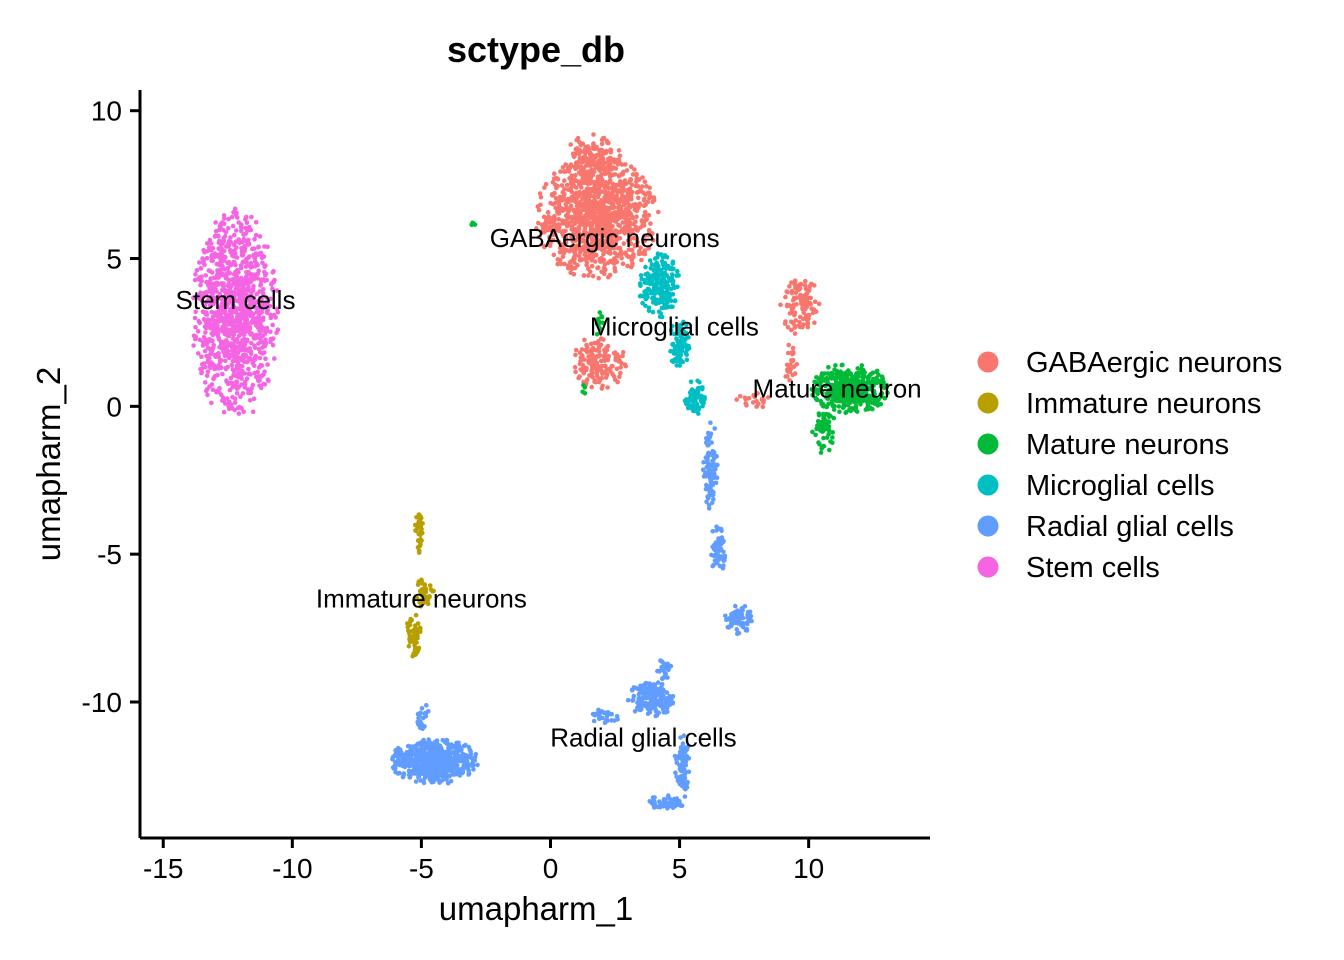 Image resolution: width=1344 pixels, height=960 pixels. Describe the element at coordinates (1143, 404) in the screenshot. I see `legend-label: Immature neurons` at that location.